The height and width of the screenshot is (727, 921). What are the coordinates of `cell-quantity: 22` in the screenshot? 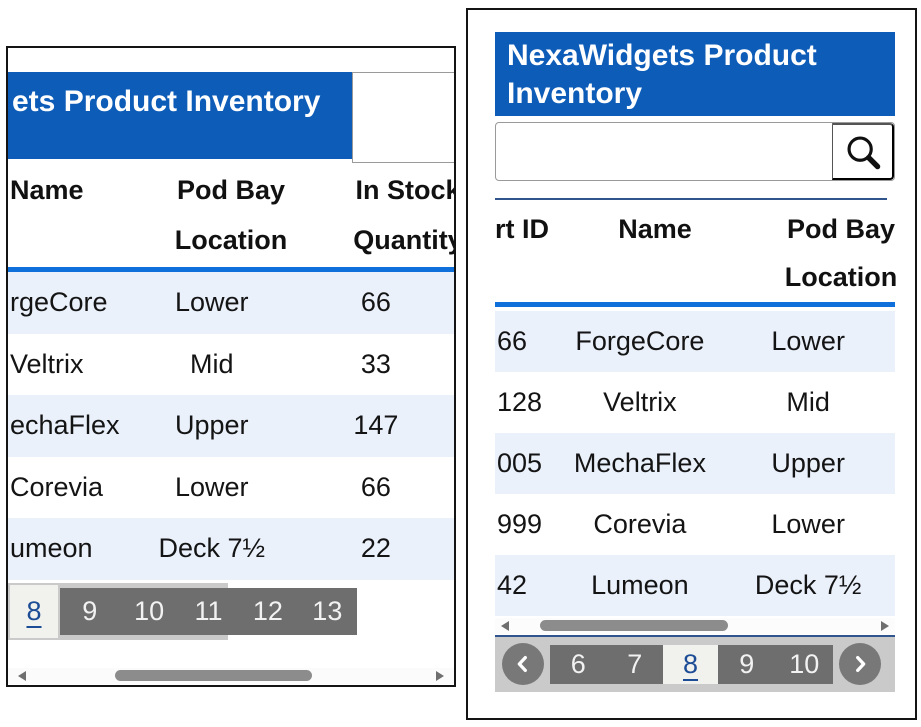 It's located at (375, 548).